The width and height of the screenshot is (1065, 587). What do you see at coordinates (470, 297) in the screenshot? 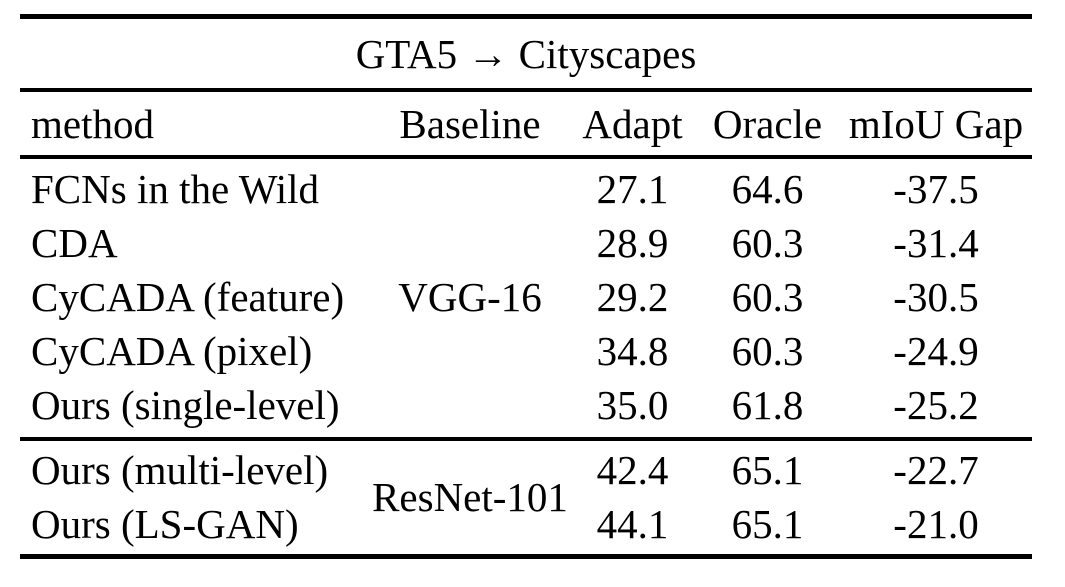
I see `baseline-cell: VGG-16` at bounding box center [470, 297].